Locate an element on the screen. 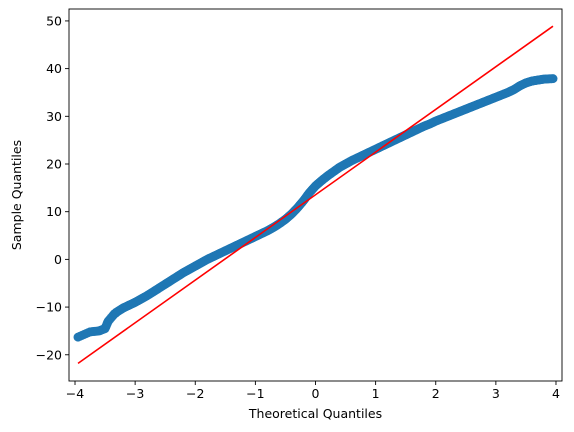 The image size is (574, 432). y-tick-label: 0 is located at coordinates (58, 259).